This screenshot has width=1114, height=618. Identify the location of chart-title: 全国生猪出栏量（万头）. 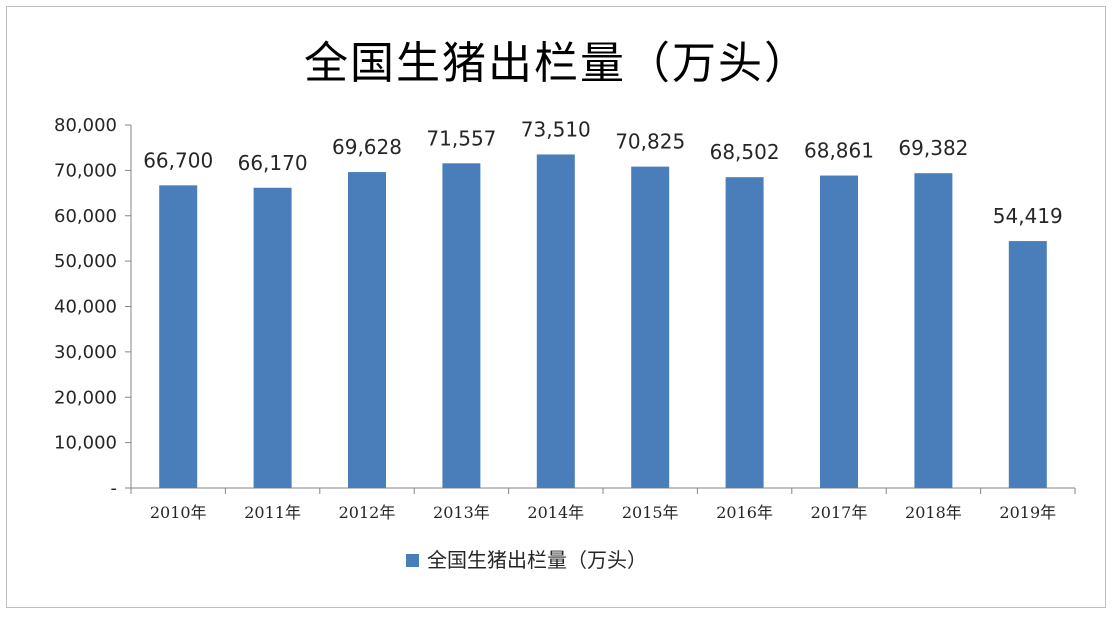
(557, 63).